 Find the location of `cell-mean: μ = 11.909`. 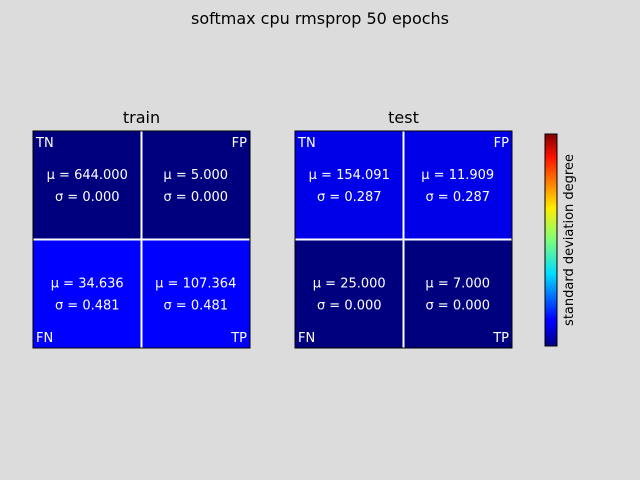

cell-mean: μ = 11.909 is located at coordinates (457, 175).